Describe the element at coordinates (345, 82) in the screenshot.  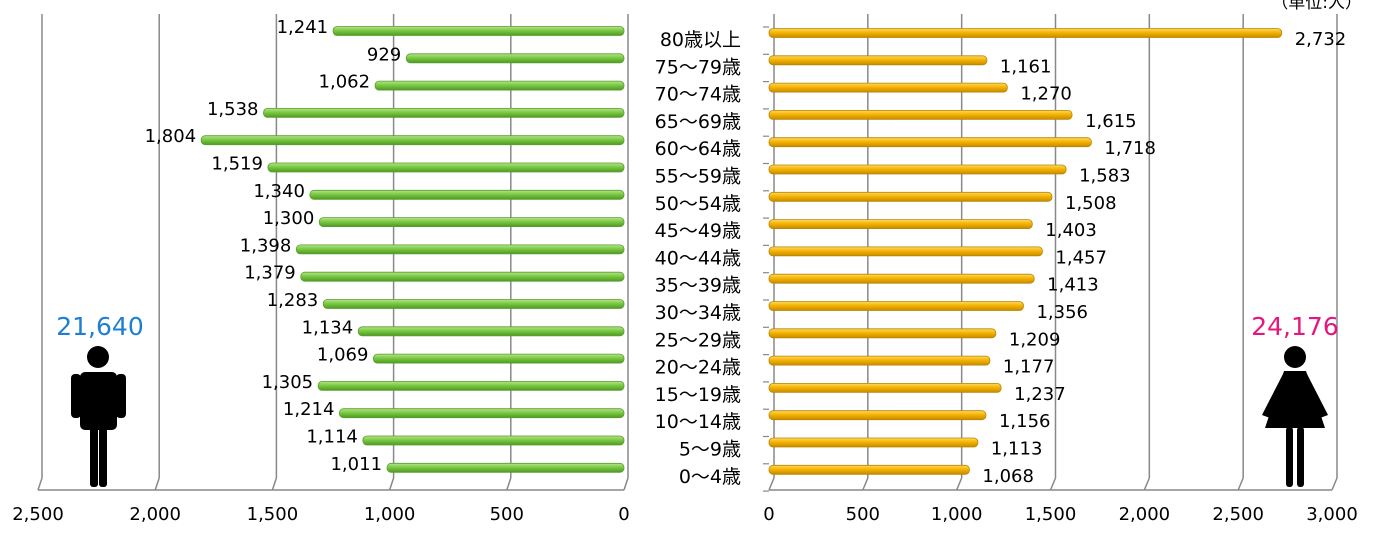
I see `male-data-label: 1,062` at that location.